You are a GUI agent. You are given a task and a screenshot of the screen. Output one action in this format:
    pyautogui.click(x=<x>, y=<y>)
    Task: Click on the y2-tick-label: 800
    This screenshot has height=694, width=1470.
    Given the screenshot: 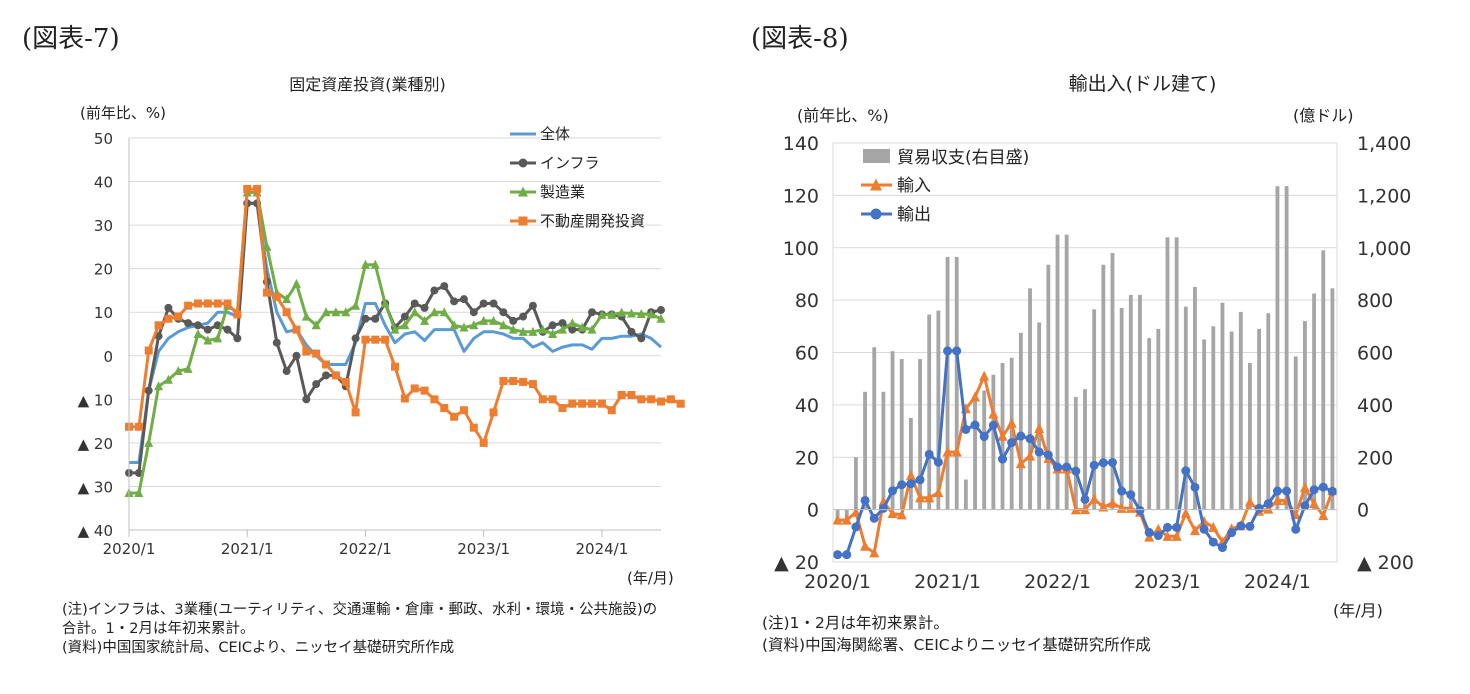 What is the action you would take?
    pyautogui.click(x=1375, y=301)
    